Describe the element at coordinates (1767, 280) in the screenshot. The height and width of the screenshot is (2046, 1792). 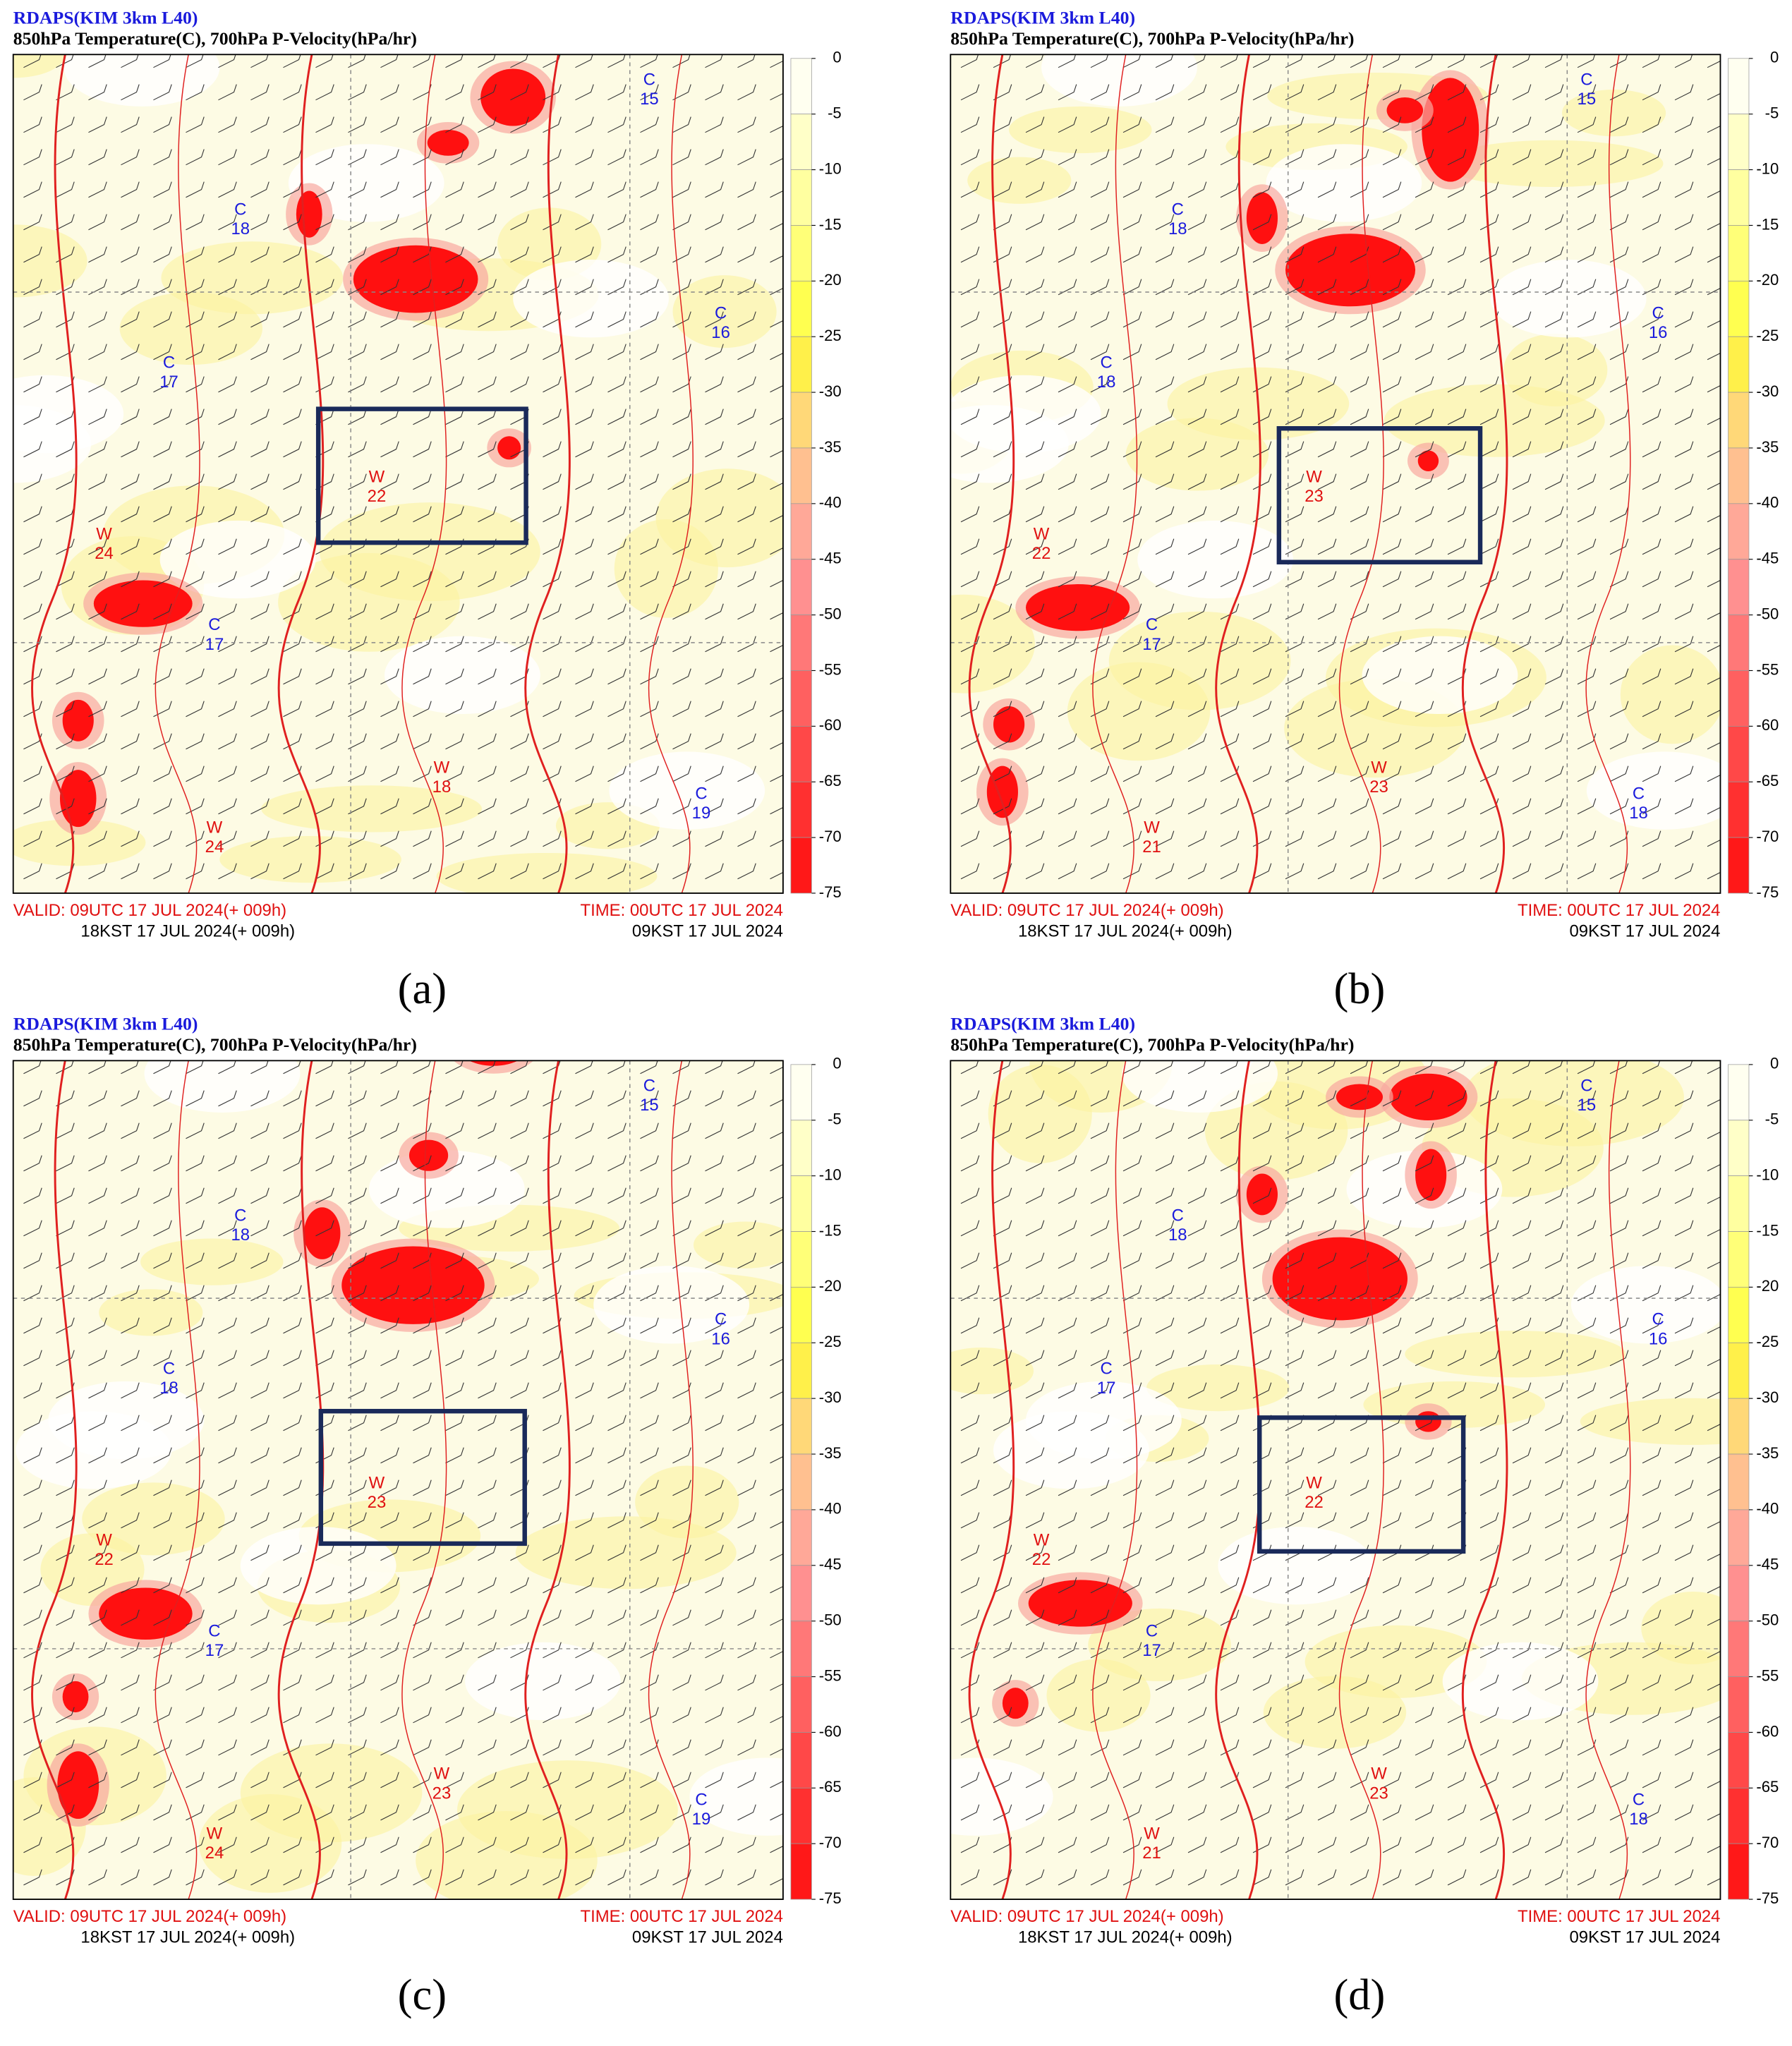
I see `colorbar-label: -20` at that location.